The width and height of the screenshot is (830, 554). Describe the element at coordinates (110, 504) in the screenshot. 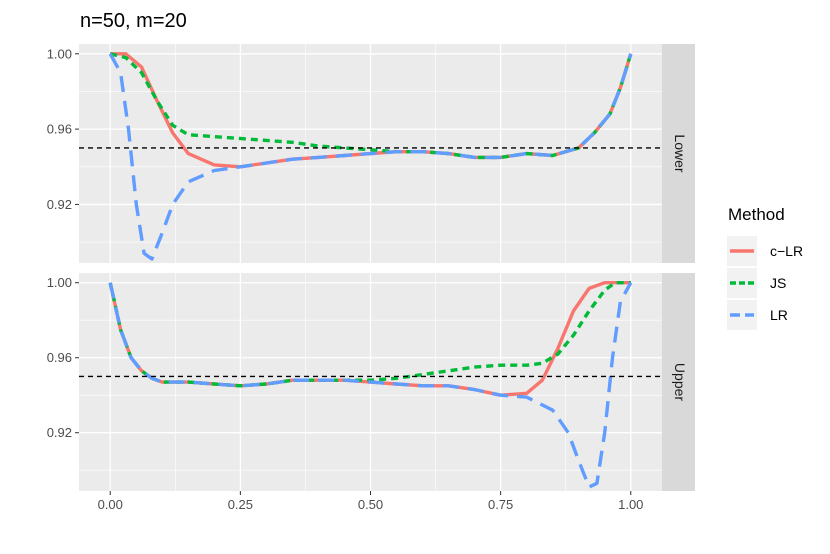

I see `x-tick-label: 0.00` at that location.